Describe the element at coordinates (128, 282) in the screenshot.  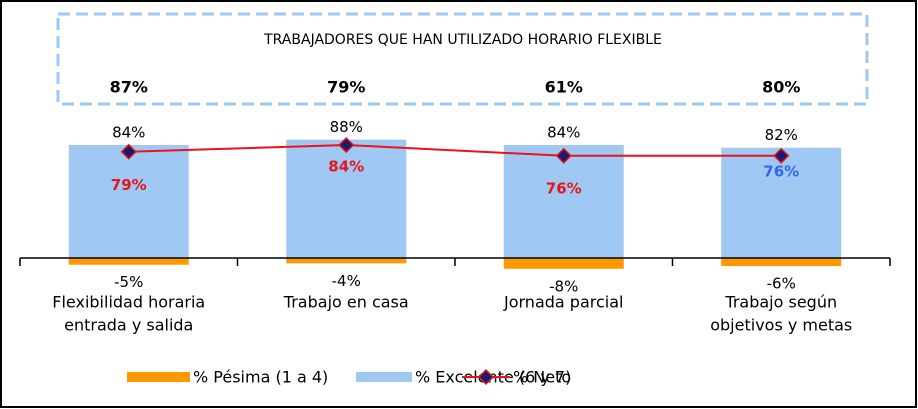
I see `bar-label: -5%` at that location.